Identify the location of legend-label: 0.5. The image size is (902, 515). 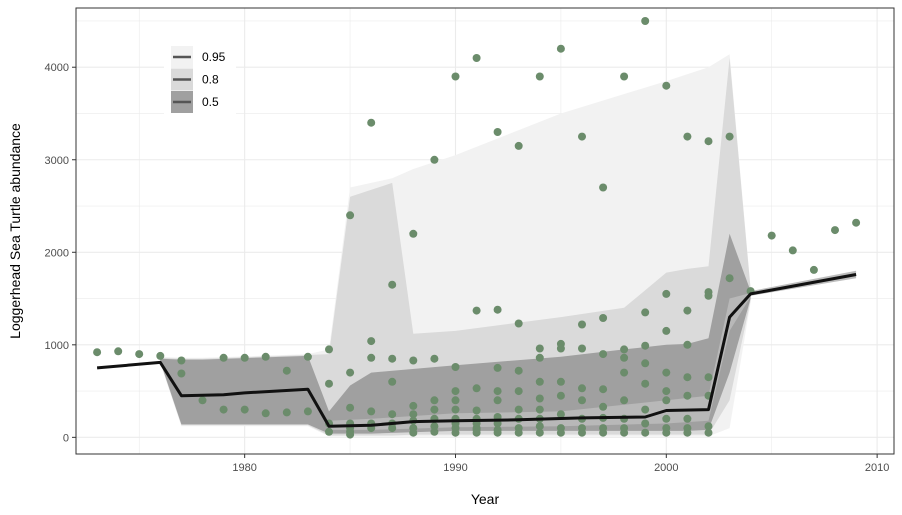
(210, 102).